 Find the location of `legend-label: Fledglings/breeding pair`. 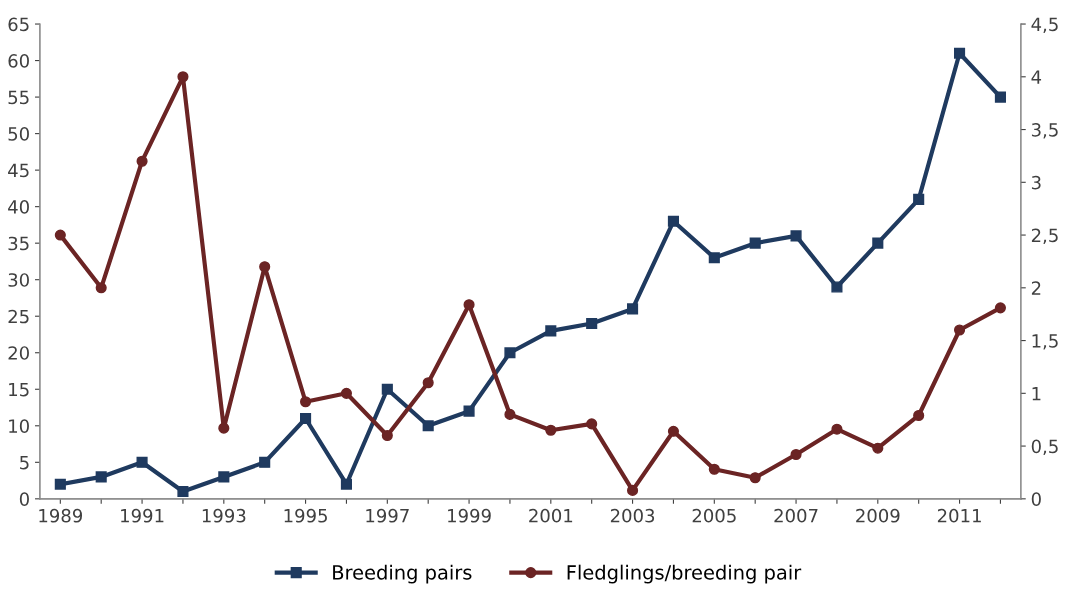

legend-label: Fledglings/breeding pair is located at coordinates (684, 574).